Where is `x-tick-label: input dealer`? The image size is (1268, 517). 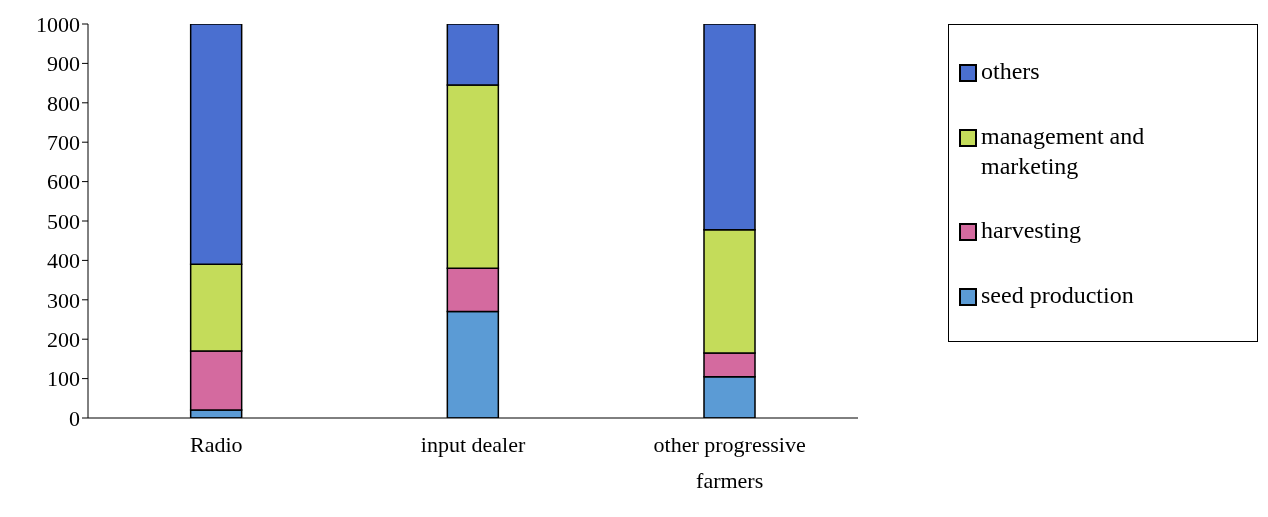 x-tick-label: input dealer is located at coordinates (473, 444).